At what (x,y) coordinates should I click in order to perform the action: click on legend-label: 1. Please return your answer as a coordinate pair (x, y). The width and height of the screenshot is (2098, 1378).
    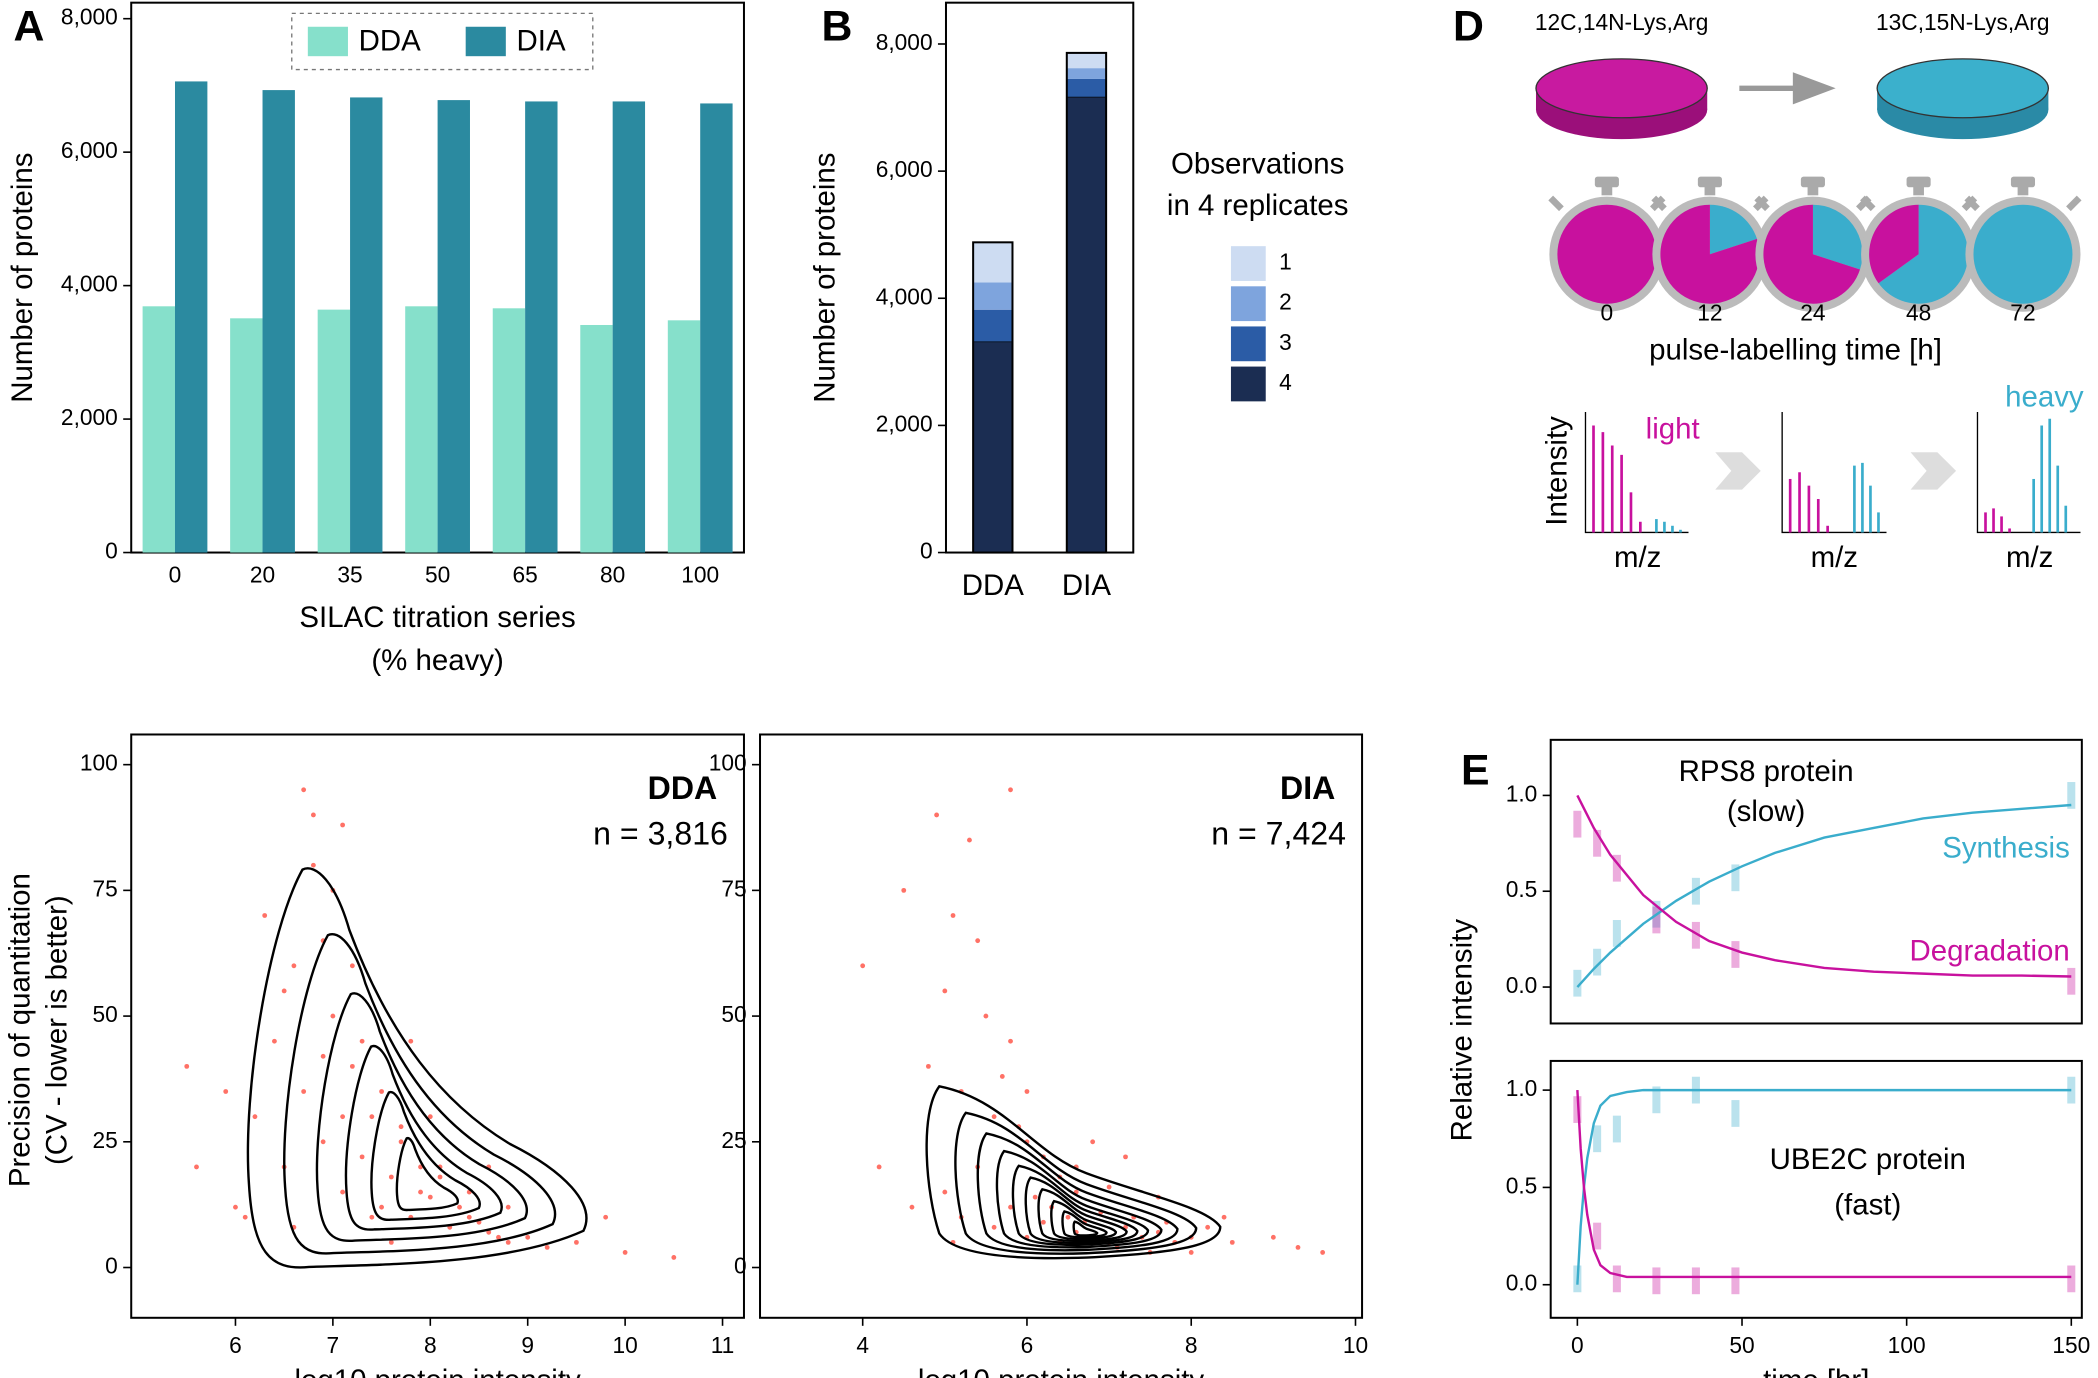
    Looking at the image, I should click on (1285, 262).